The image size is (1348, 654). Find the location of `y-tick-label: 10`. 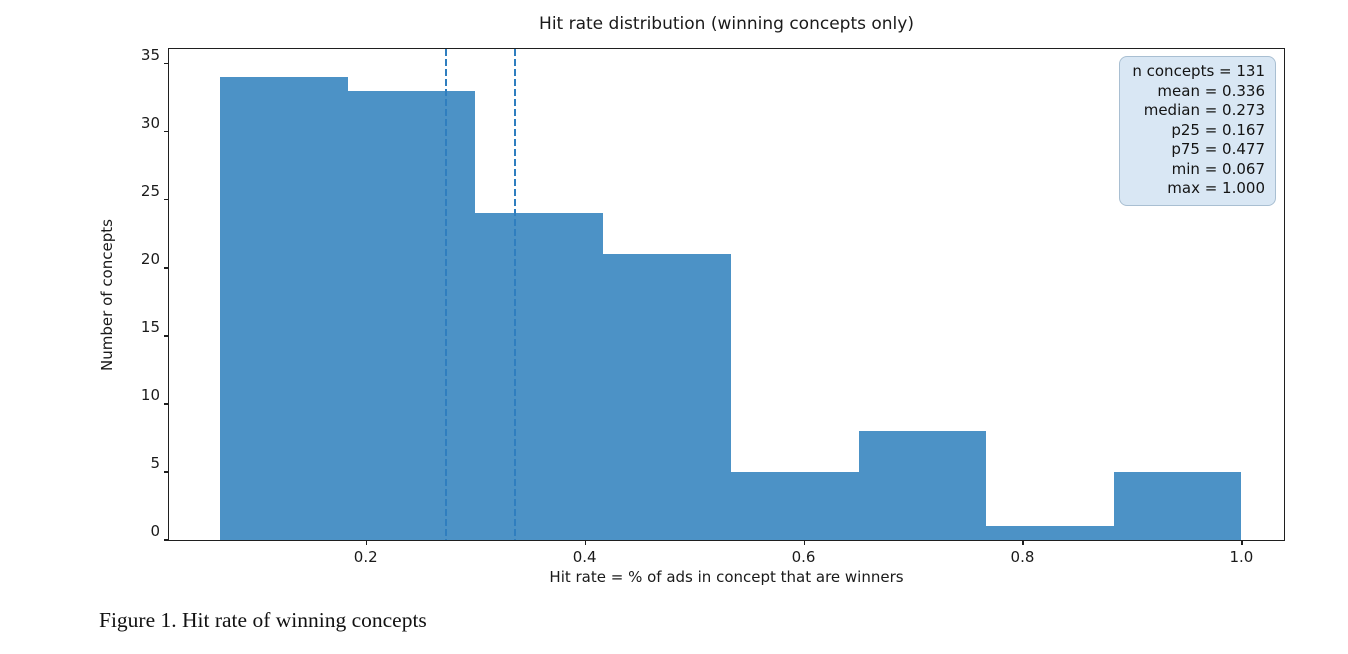

y-tick-label: 10 is located at coordinates (150, 394).